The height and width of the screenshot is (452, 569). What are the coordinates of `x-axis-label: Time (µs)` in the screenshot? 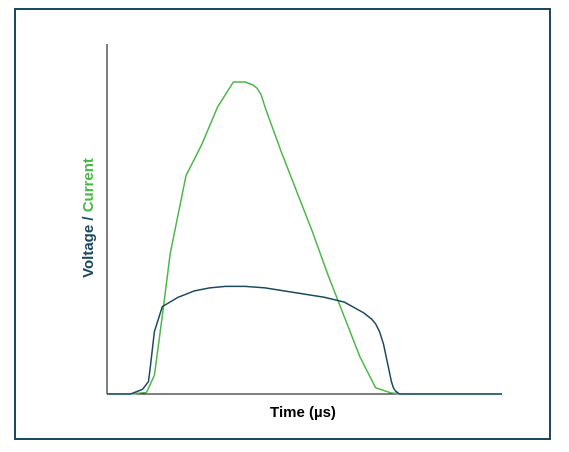 It's located at (303, 412).